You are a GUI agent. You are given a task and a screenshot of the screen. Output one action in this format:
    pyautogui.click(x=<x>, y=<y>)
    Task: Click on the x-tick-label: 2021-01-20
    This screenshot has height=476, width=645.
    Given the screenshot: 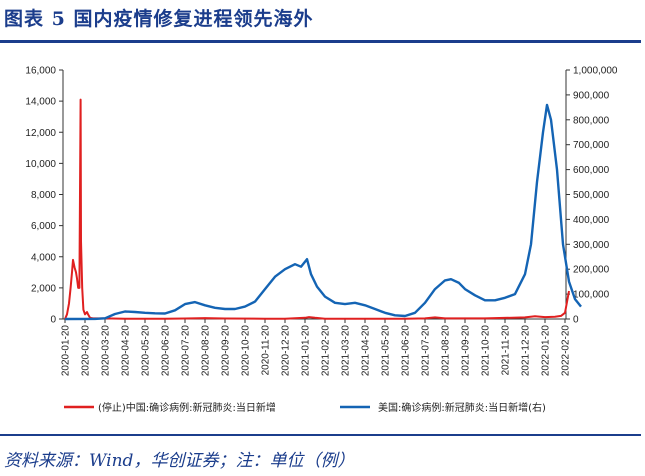 What is the action you would take?
    pyautogui.click(x=306, y=351)
    